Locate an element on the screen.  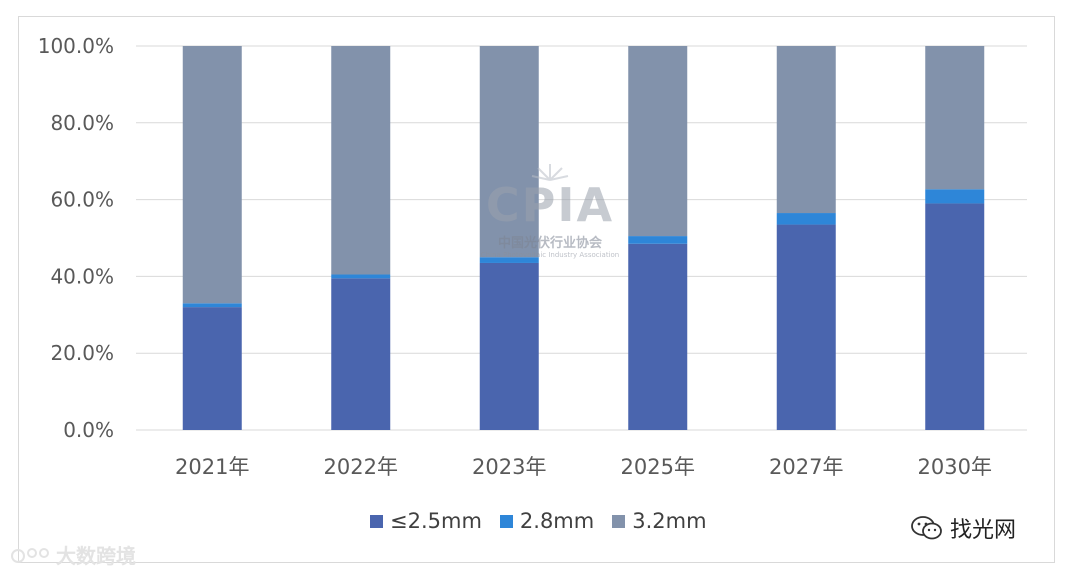
y-tick-label: 0.0% is located at coordinates (88, 430).